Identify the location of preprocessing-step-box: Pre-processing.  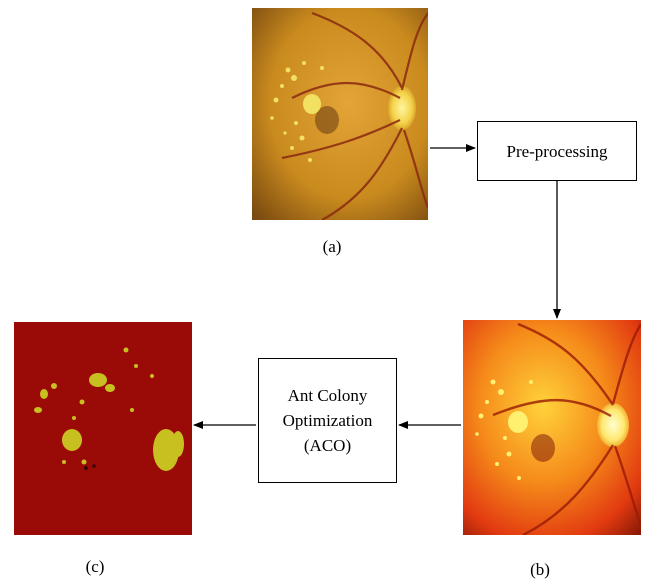
(557, 151).